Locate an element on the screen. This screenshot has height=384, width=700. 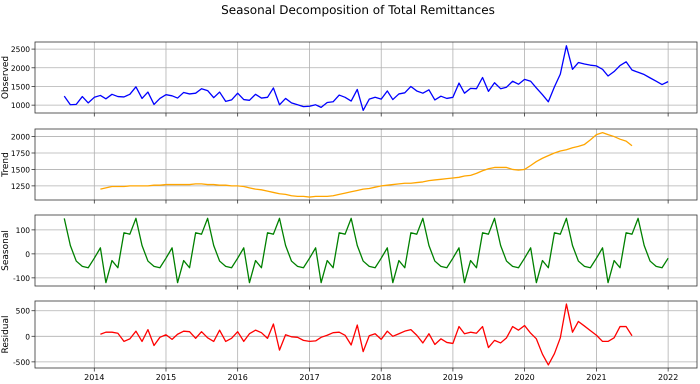
x-tick-label: 2021 is located at coordinates (596, 377).